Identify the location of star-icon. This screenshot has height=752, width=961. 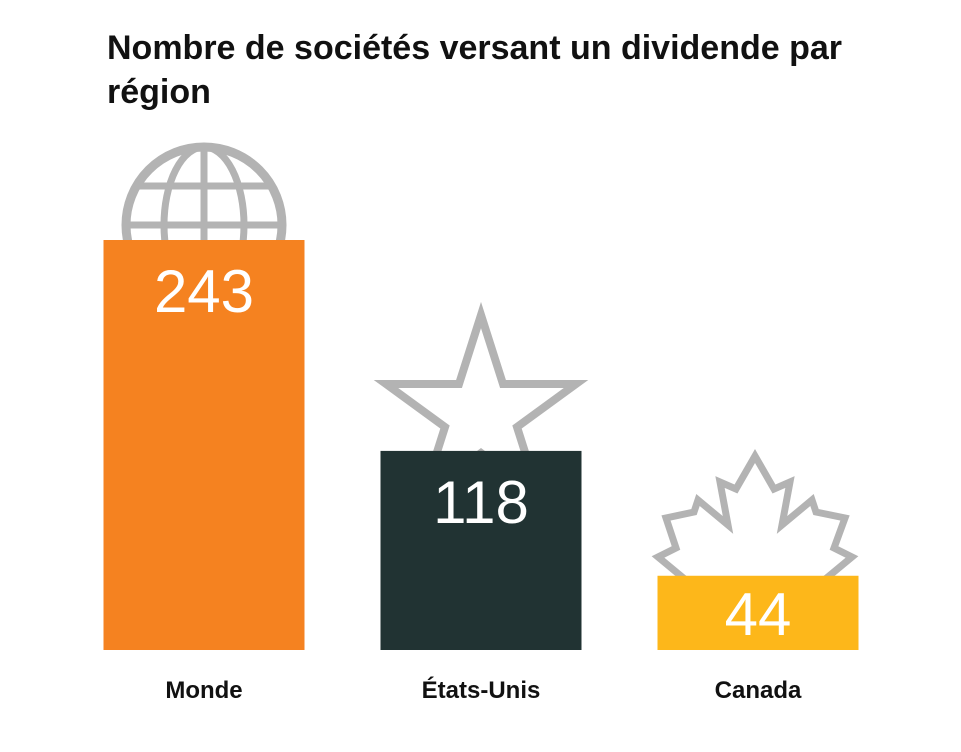
(481, 376).